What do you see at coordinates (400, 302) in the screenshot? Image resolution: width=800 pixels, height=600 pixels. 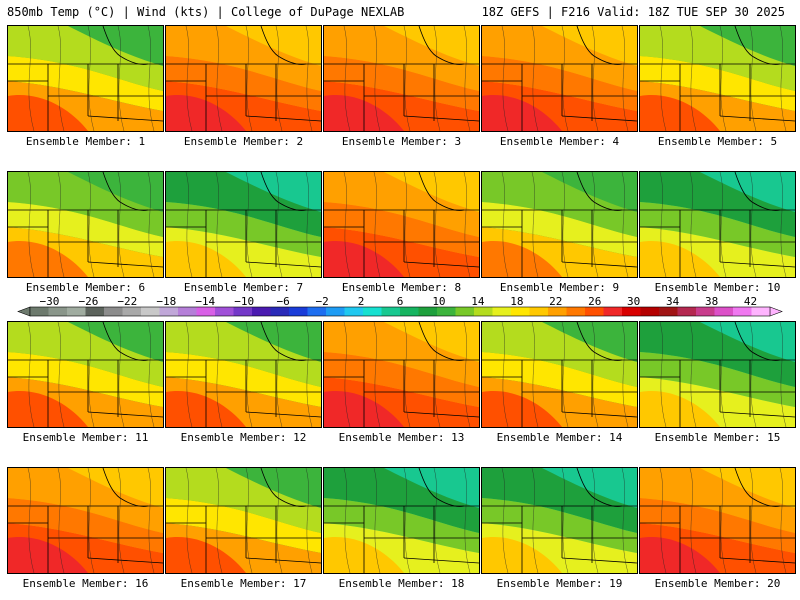 I see `colorbar-tick-label: 6` at bounding box center [400, 302].